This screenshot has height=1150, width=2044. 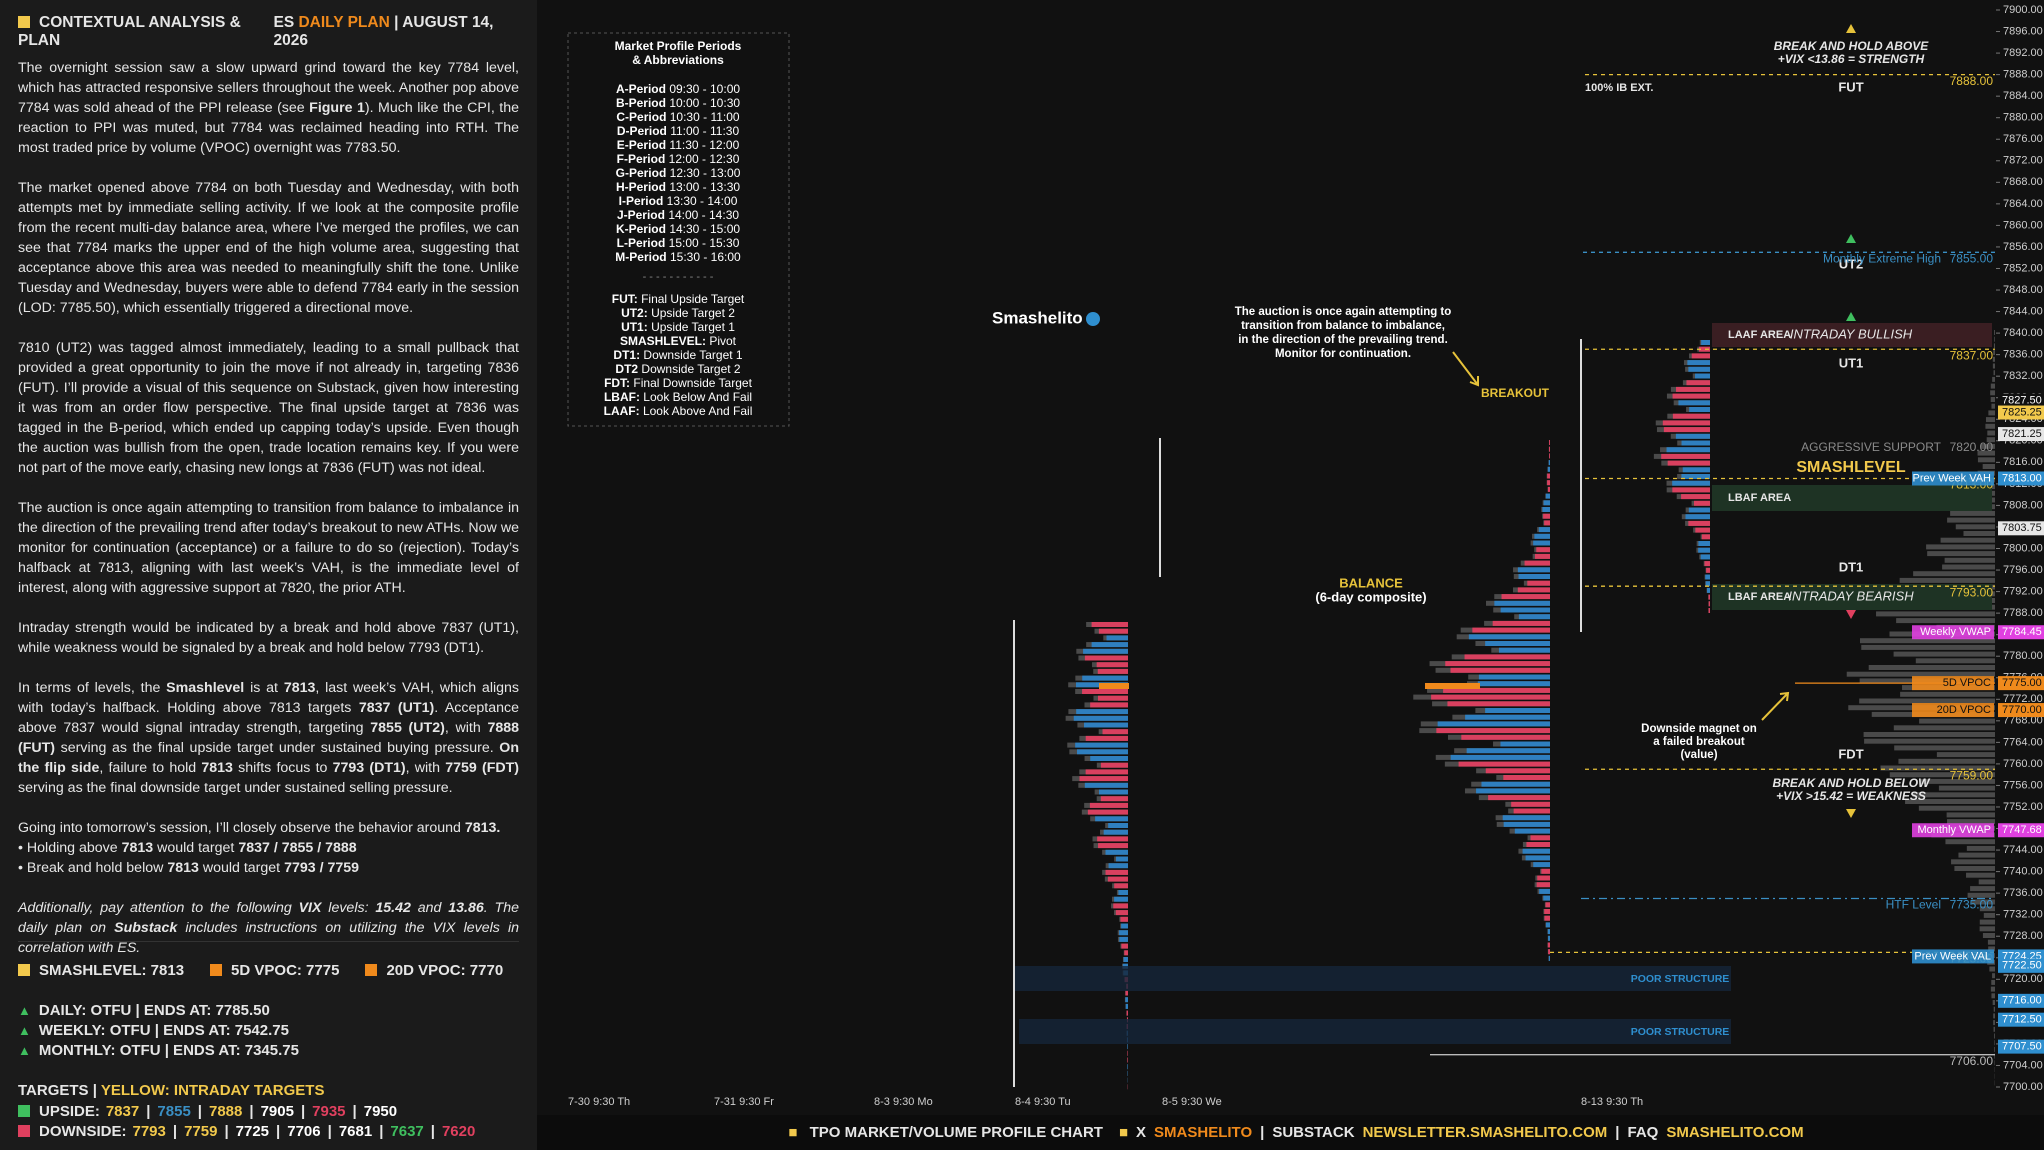 I want to click on zone-label: POOR STRUCTURE, so click(x=1680, y=979).